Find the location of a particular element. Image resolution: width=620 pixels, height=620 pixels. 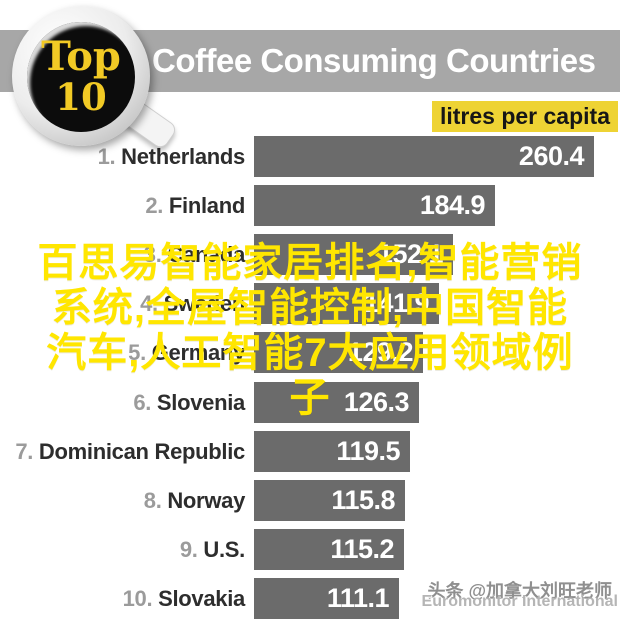

bar-row-label: 7. Dominican Republic is located at coordinates (122, 451).